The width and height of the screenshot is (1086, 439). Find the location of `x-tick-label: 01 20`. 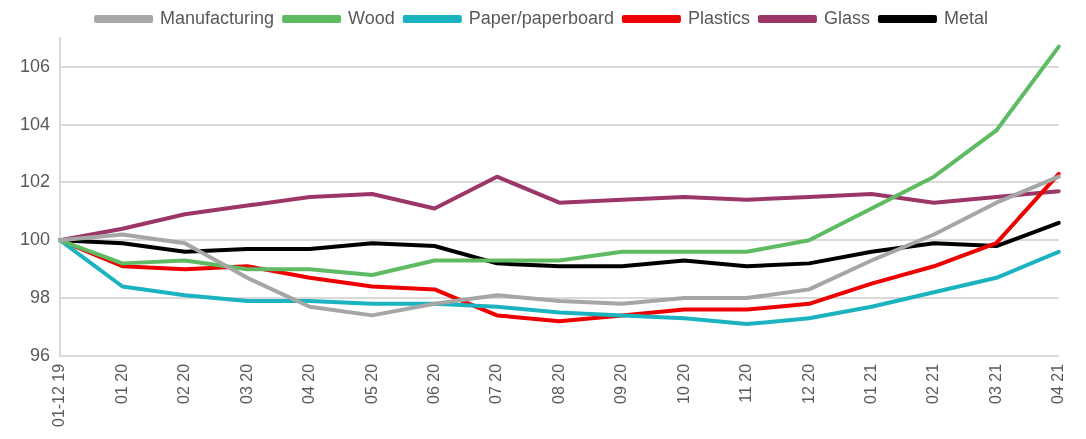

x-tick-label: 01 20 is located at coordinates (121, 383).